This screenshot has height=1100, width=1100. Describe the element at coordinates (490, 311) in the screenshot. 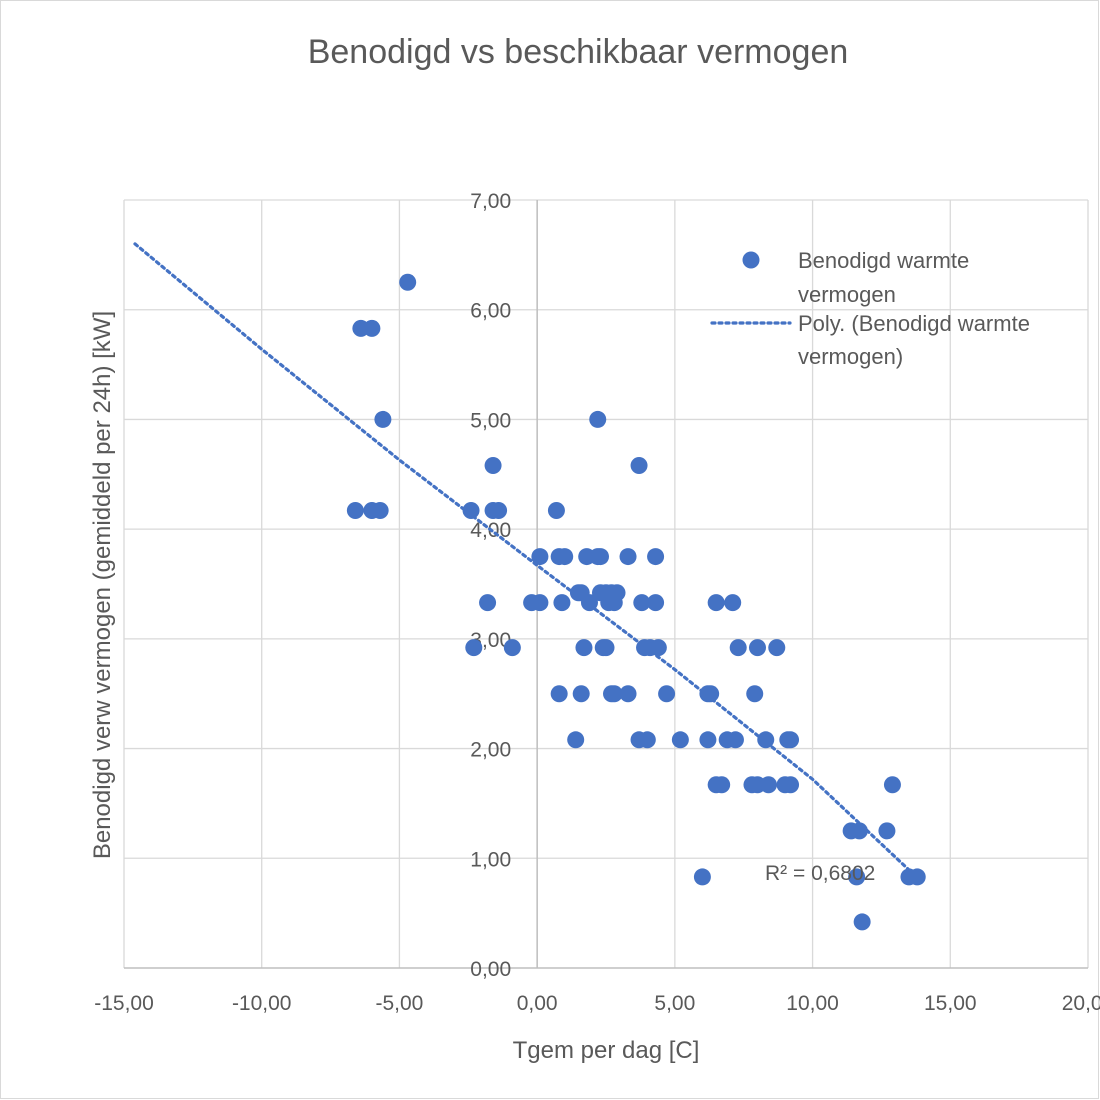

I see `y-tick-label: 6,00` at that location.